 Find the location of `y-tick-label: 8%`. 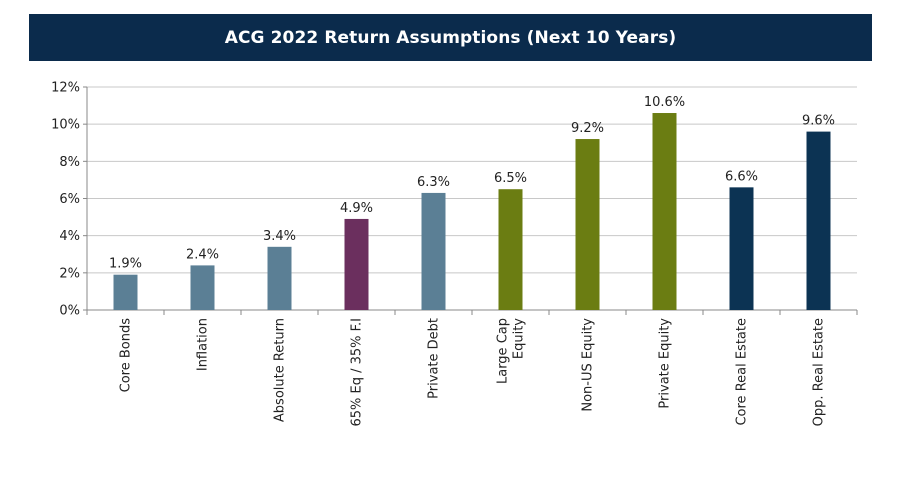

y-tick-label: 8% is located at coordinates (69, 162).